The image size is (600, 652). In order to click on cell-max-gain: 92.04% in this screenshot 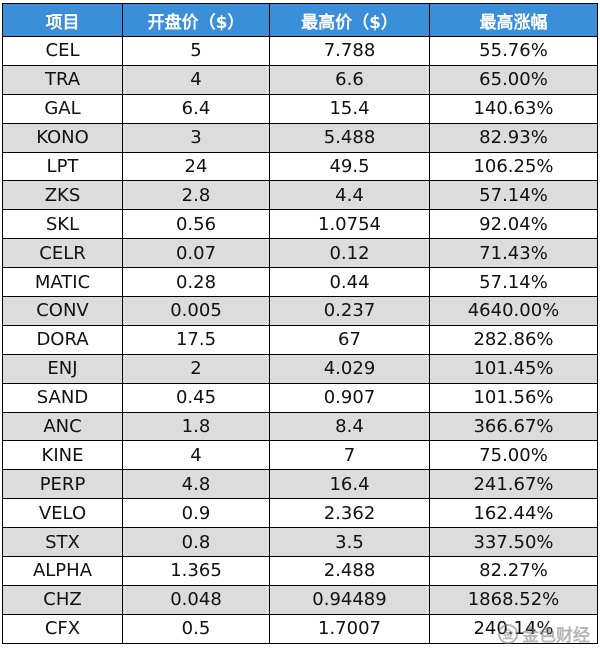, I will do `click(513, 224)`.